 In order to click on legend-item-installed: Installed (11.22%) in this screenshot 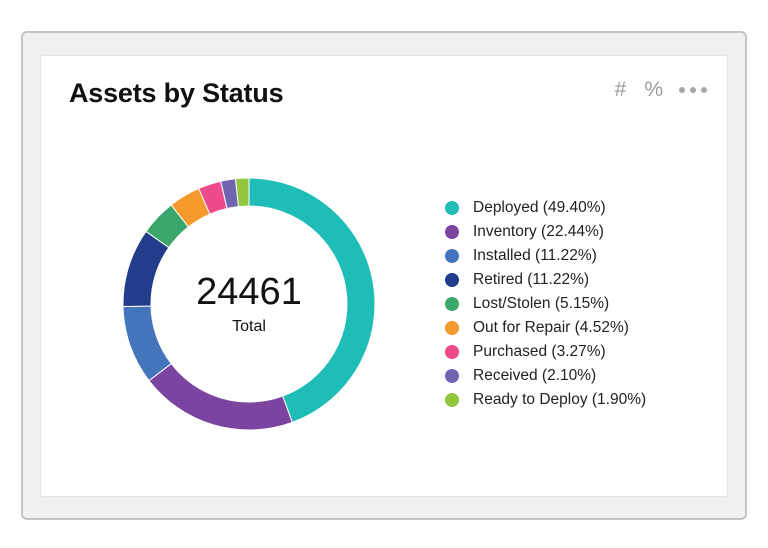, I will do `click(545, 256)`.